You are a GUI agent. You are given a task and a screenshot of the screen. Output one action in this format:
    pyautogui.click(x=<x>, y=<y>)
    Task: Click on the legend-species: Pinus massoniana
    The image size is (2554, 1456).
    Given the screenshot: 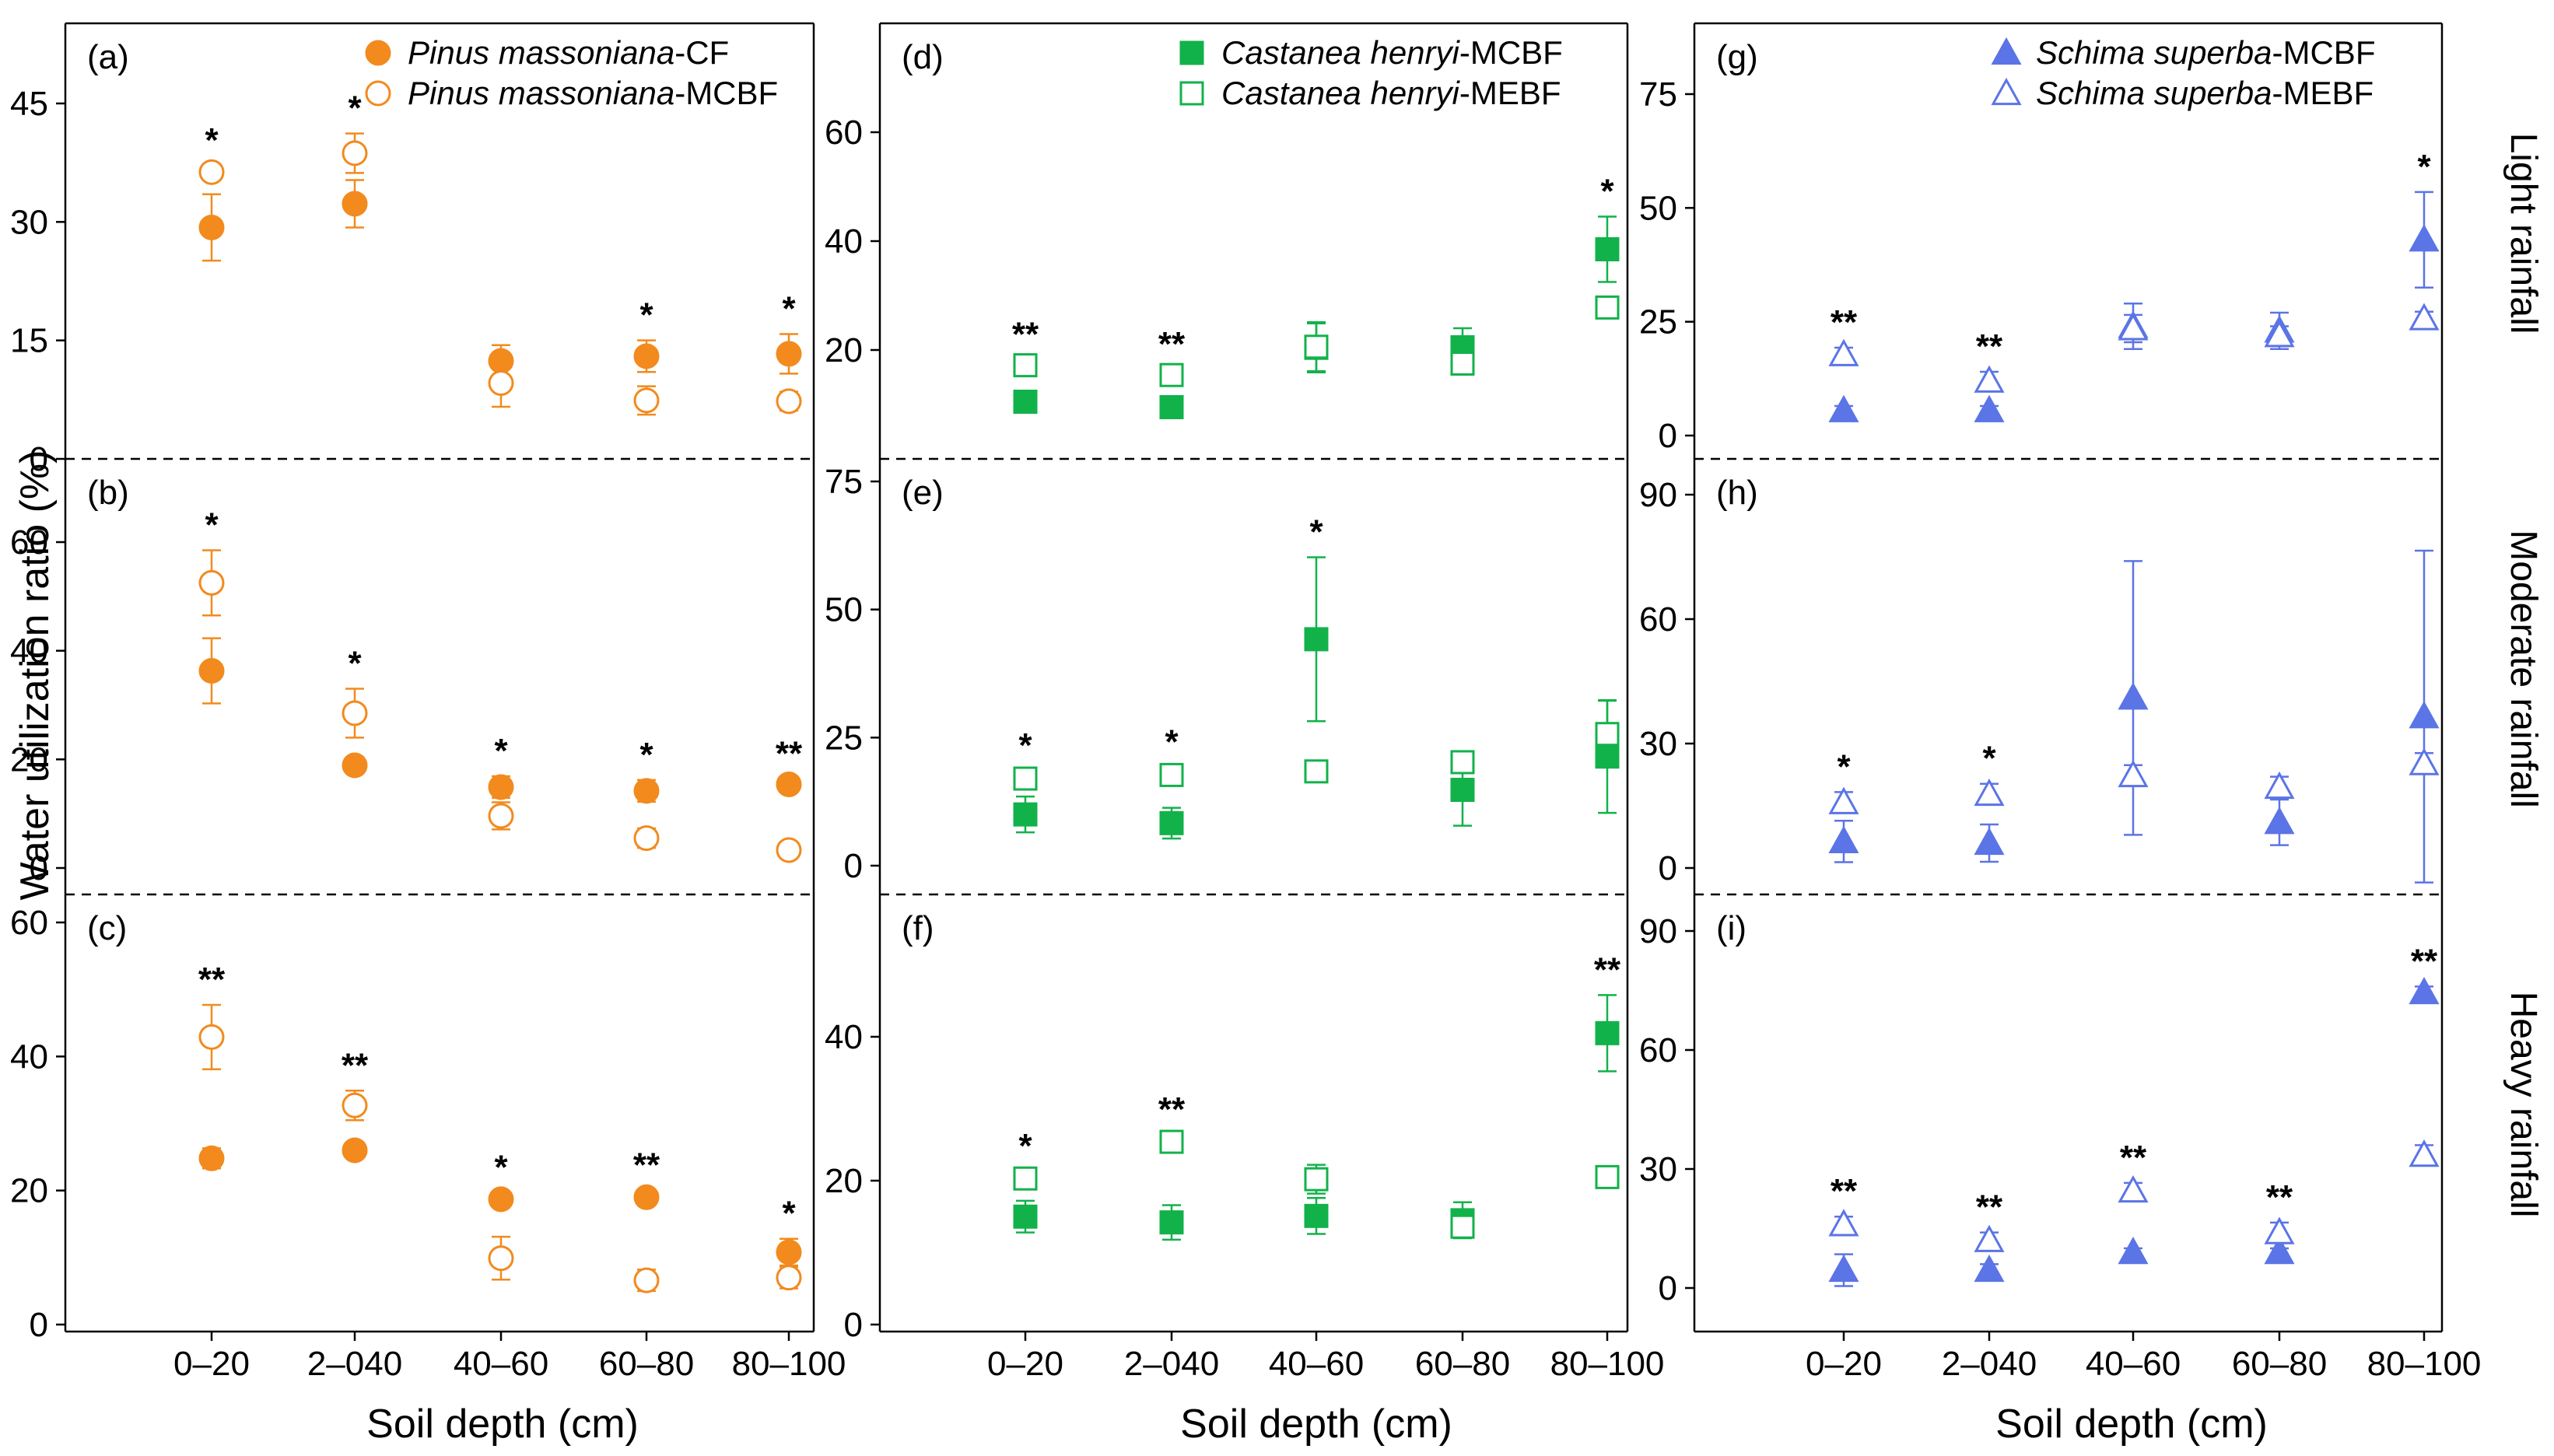 What is the action you would take?
    pyautogui.click(x=541, y=52)
    